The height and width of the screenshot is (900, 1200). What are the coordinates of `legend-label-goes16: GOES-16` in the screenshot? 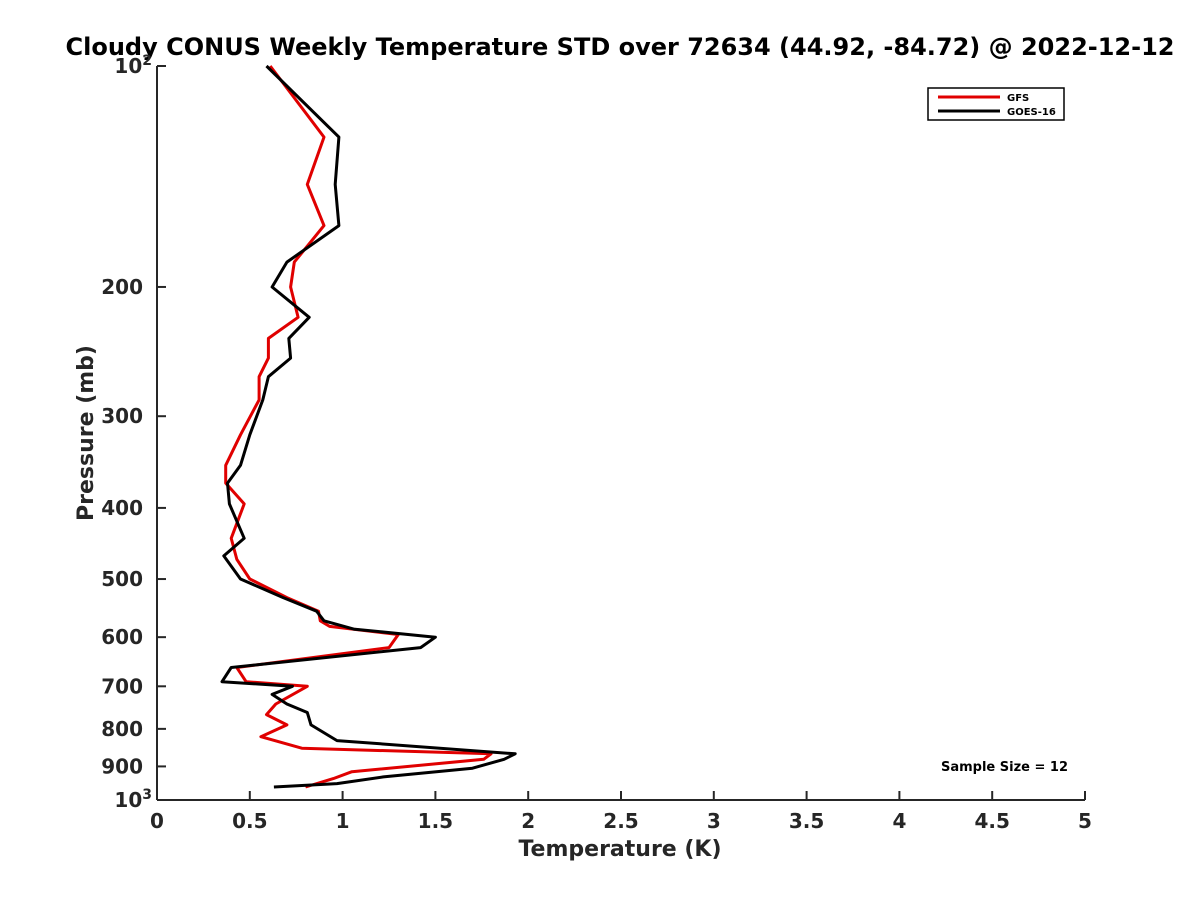 It's located at (1031, 112).